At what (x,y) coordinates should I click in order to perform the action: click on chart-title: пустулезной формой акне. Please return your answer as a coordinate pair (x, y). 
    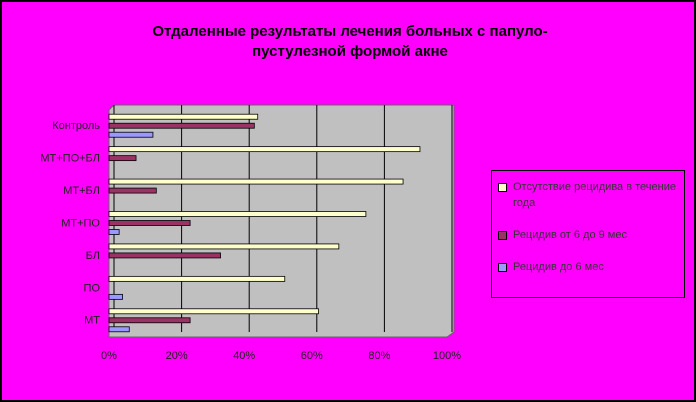
    Looking at the image, I should click on (350, 51).